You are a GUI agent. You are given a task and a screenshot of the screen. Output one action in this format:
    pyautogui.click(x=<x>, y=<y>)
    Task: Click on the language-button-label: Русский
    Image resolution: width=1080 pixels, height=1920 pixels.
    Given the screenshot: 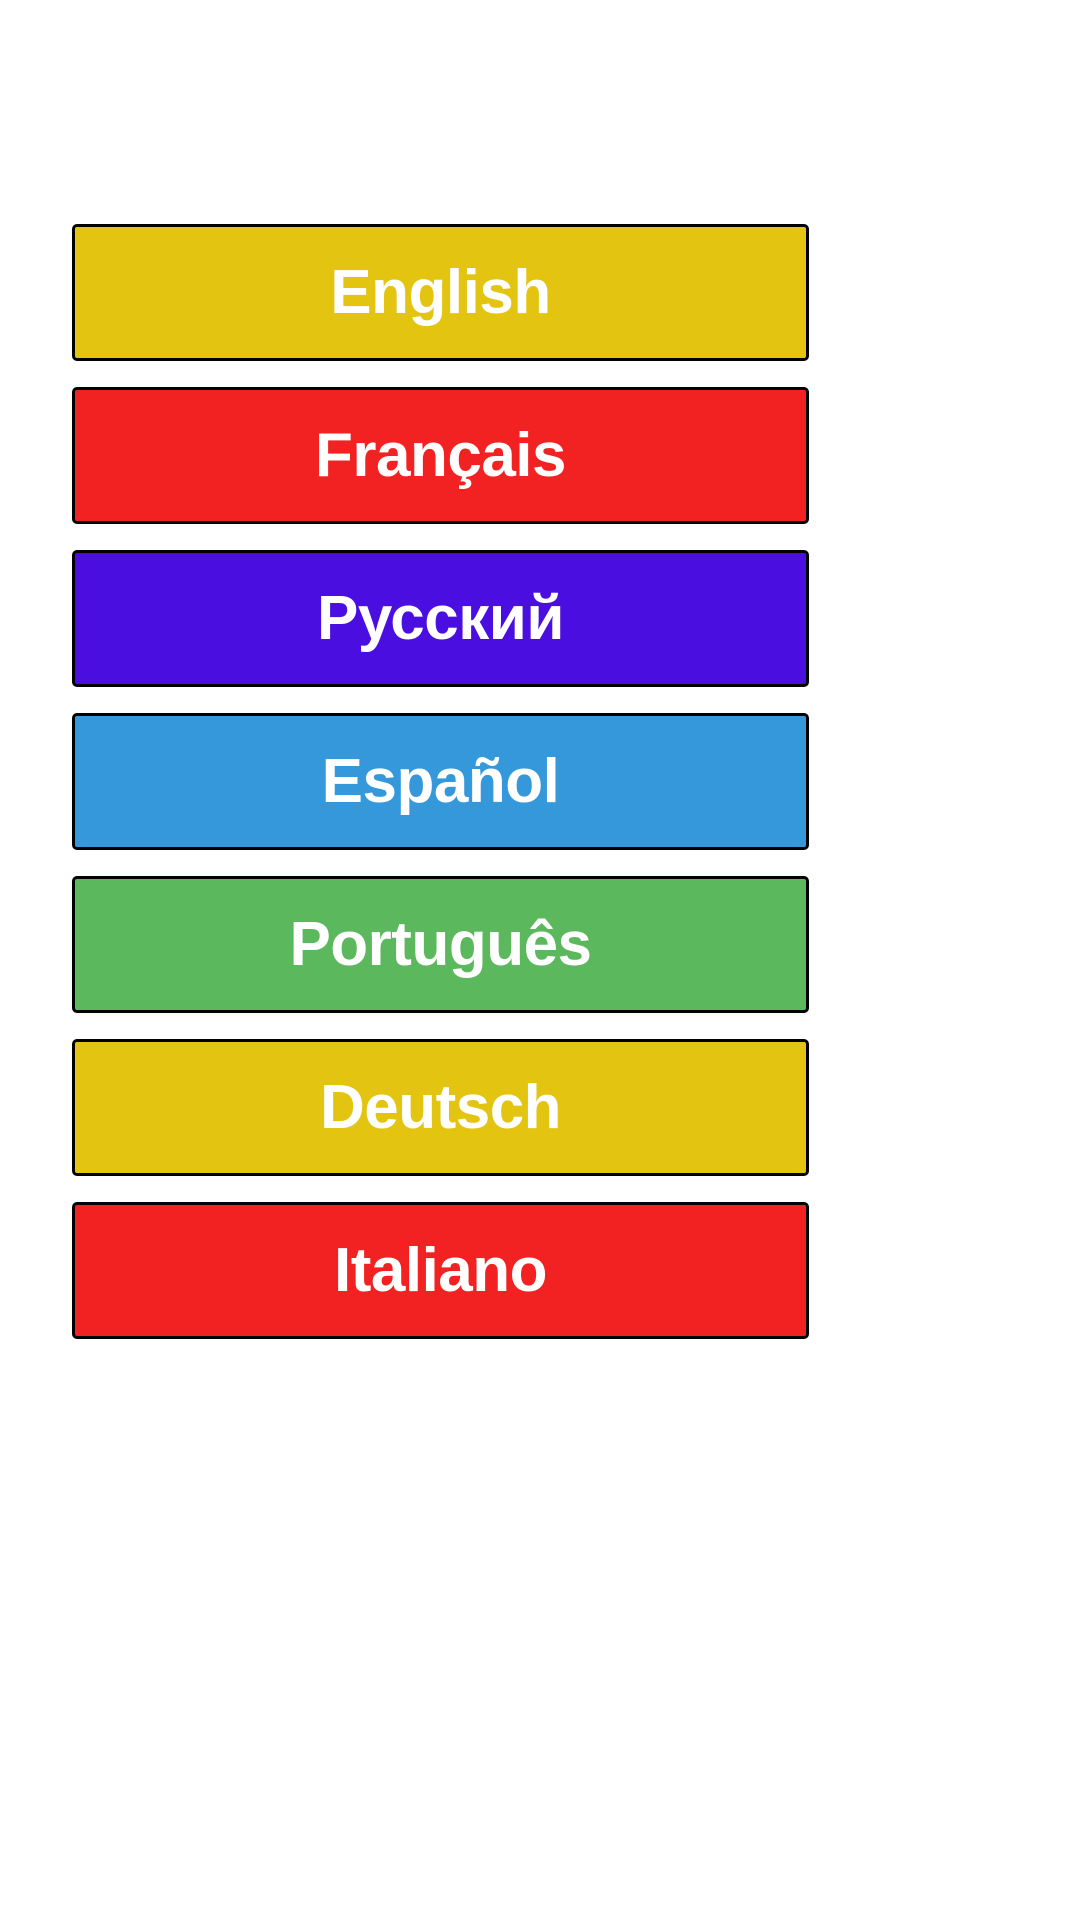 What is the action you would take?
    pyautogui.click(x=440, y=618)
    